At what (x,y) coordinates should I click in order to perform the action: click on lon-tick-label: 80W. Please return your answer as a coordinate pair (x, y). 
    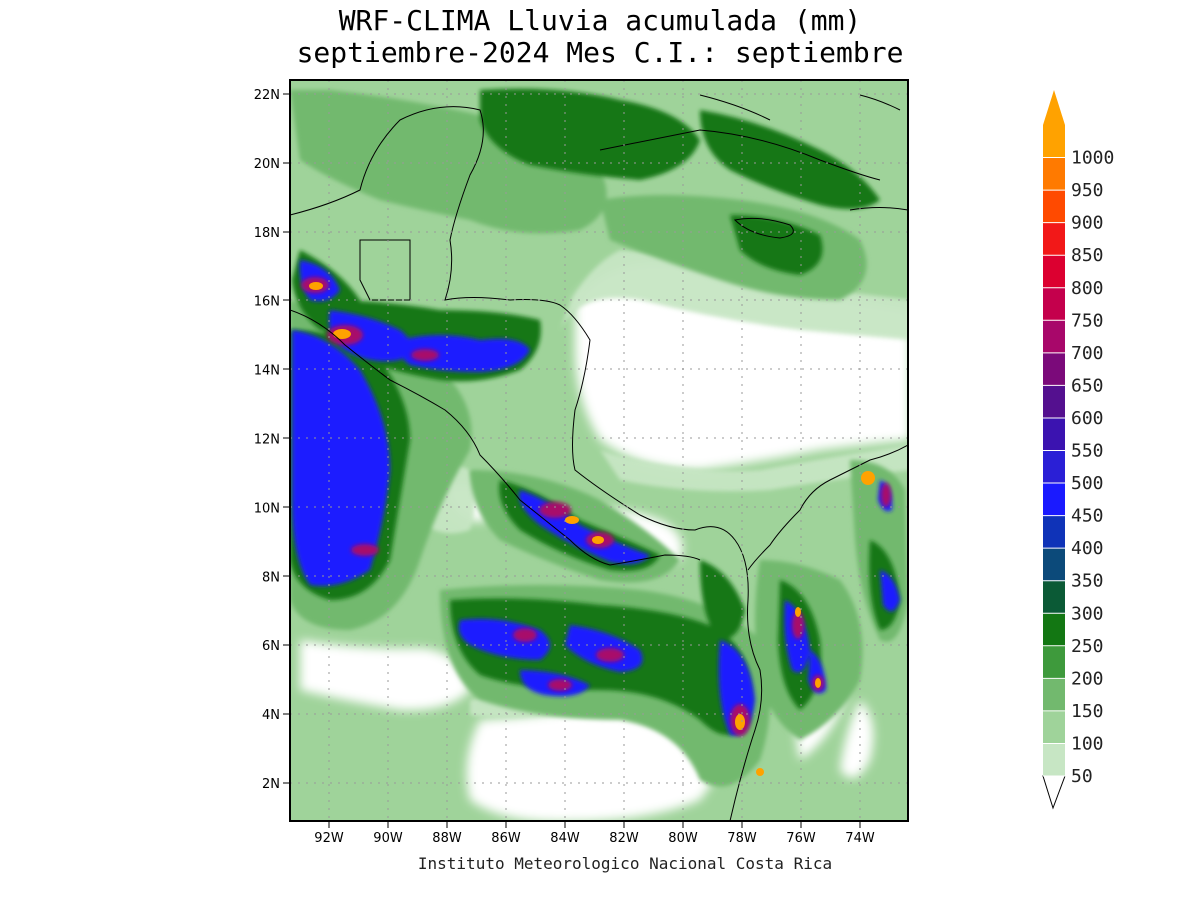
    Looking at the image, I should click on (683, 838).